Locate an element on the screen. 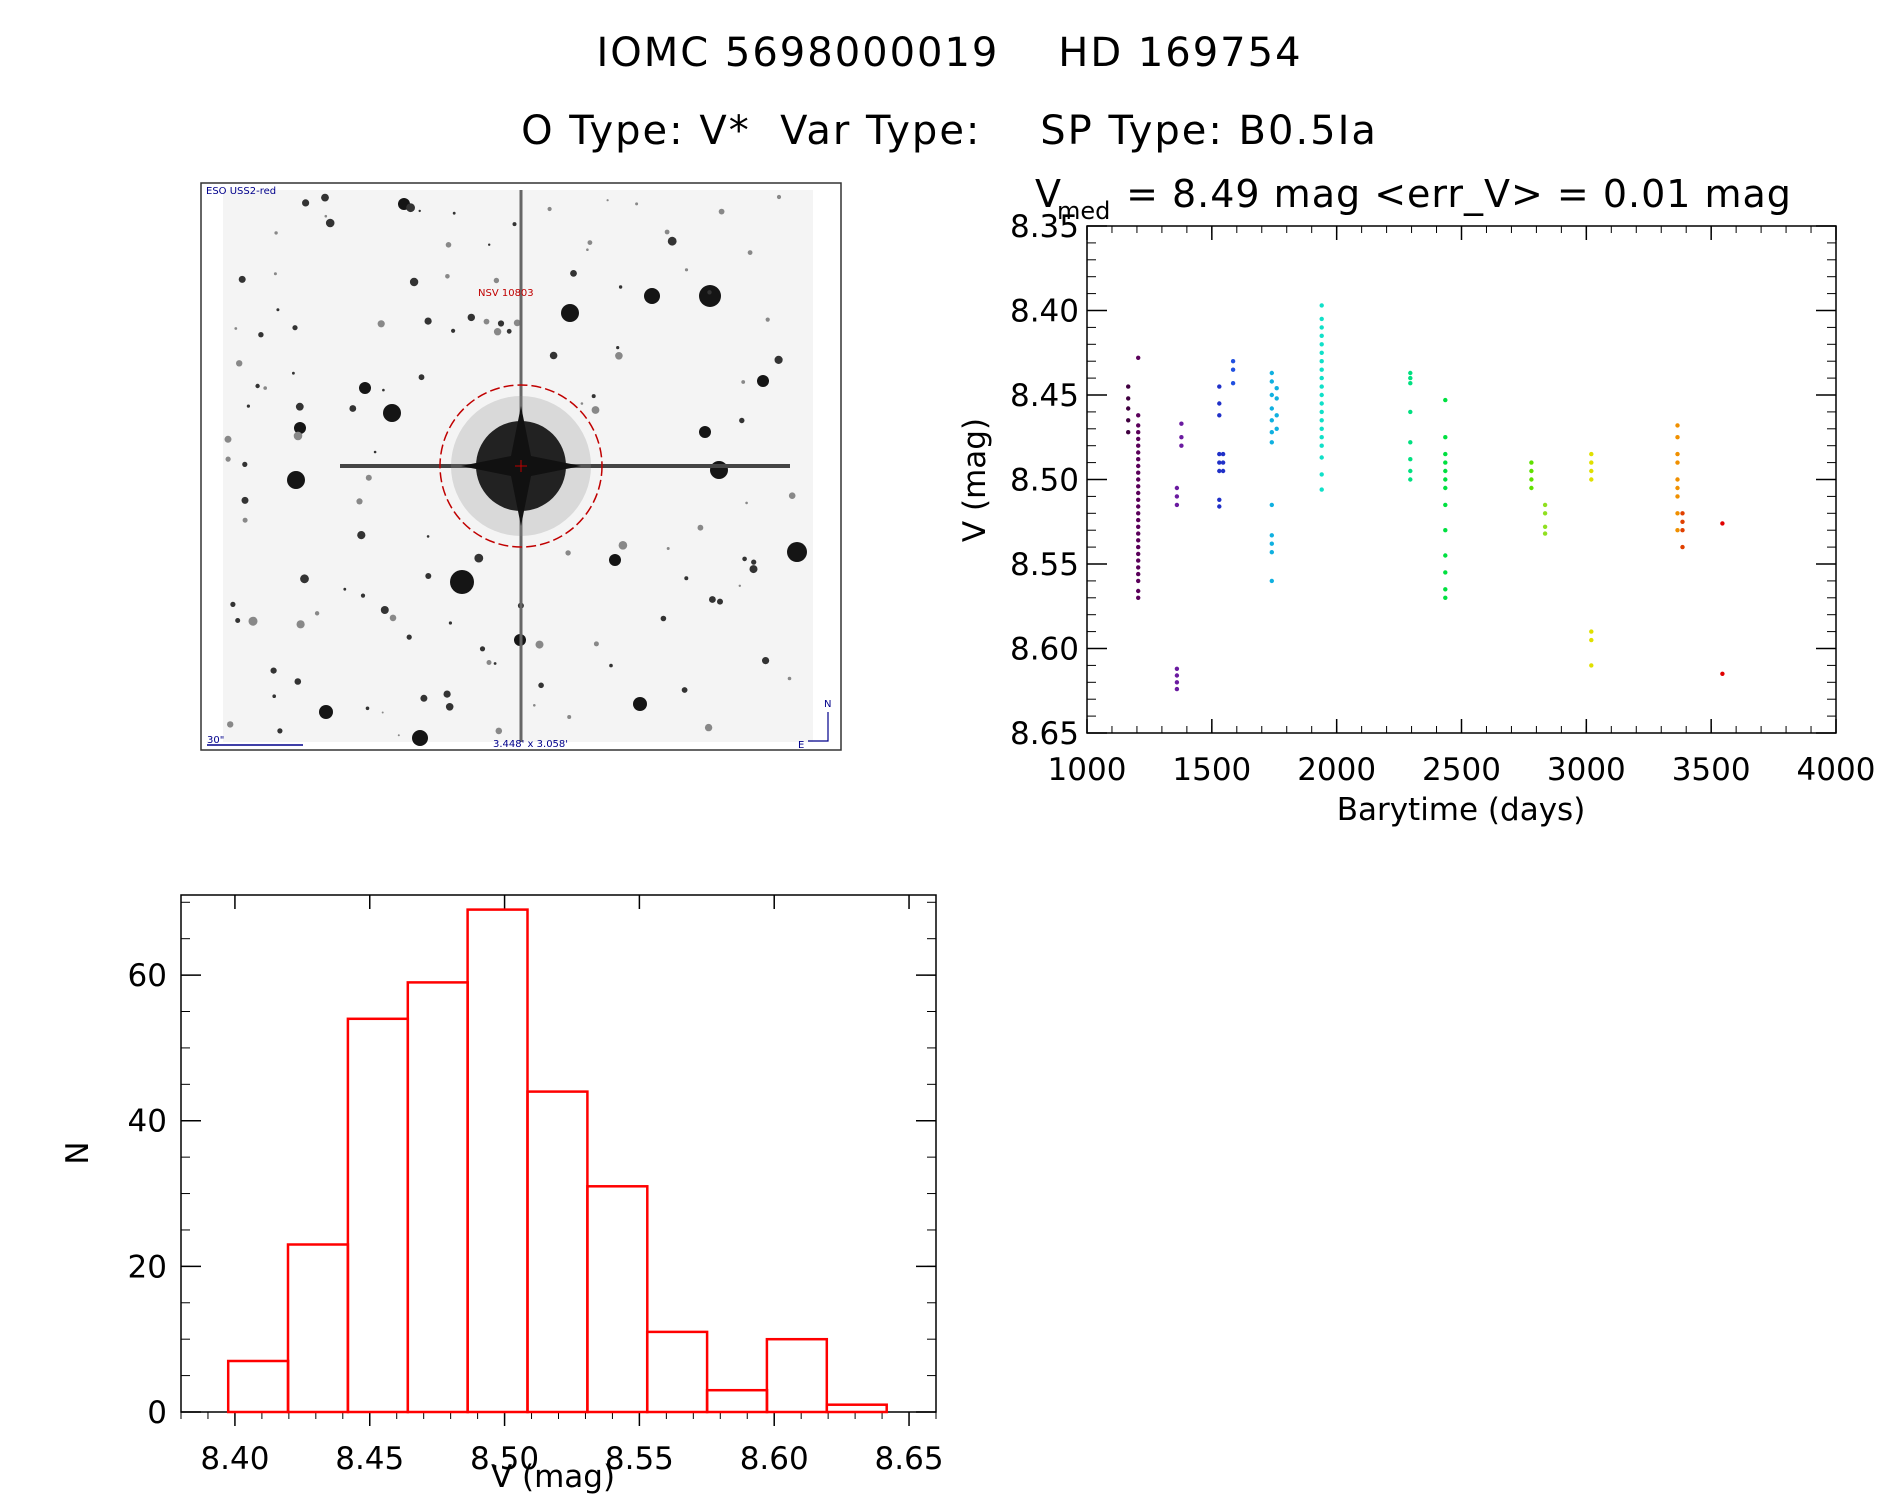 The width and height of the screenshot is (1889, 1494). scatter-xtick-label: 1000 is located at coordinates (1087, 770).